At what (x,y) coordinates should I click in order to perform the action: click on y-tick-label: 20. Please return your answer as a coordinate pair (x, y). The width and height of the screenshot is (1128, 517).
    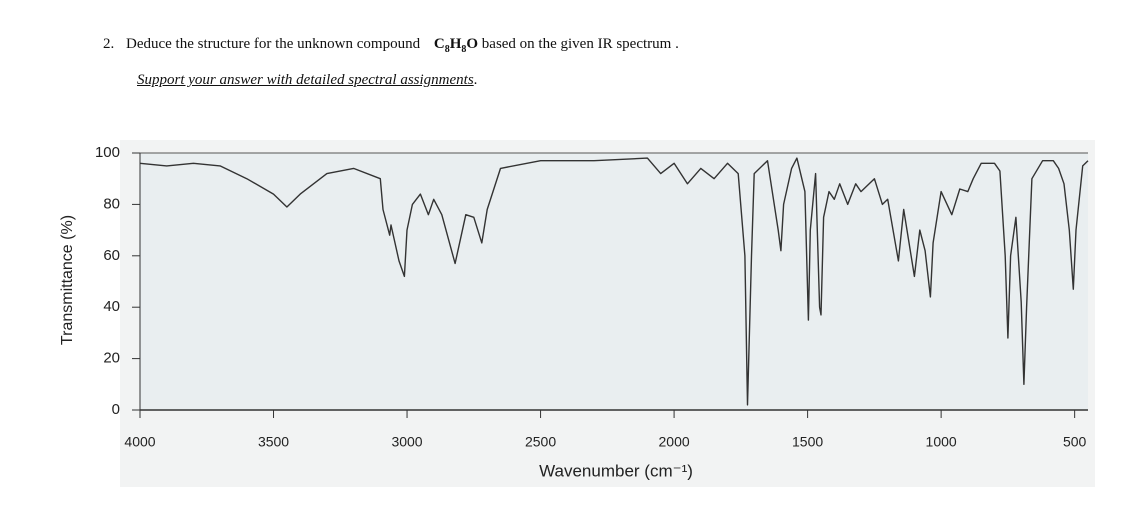
    Looking at the image, I should click on (111, 358).